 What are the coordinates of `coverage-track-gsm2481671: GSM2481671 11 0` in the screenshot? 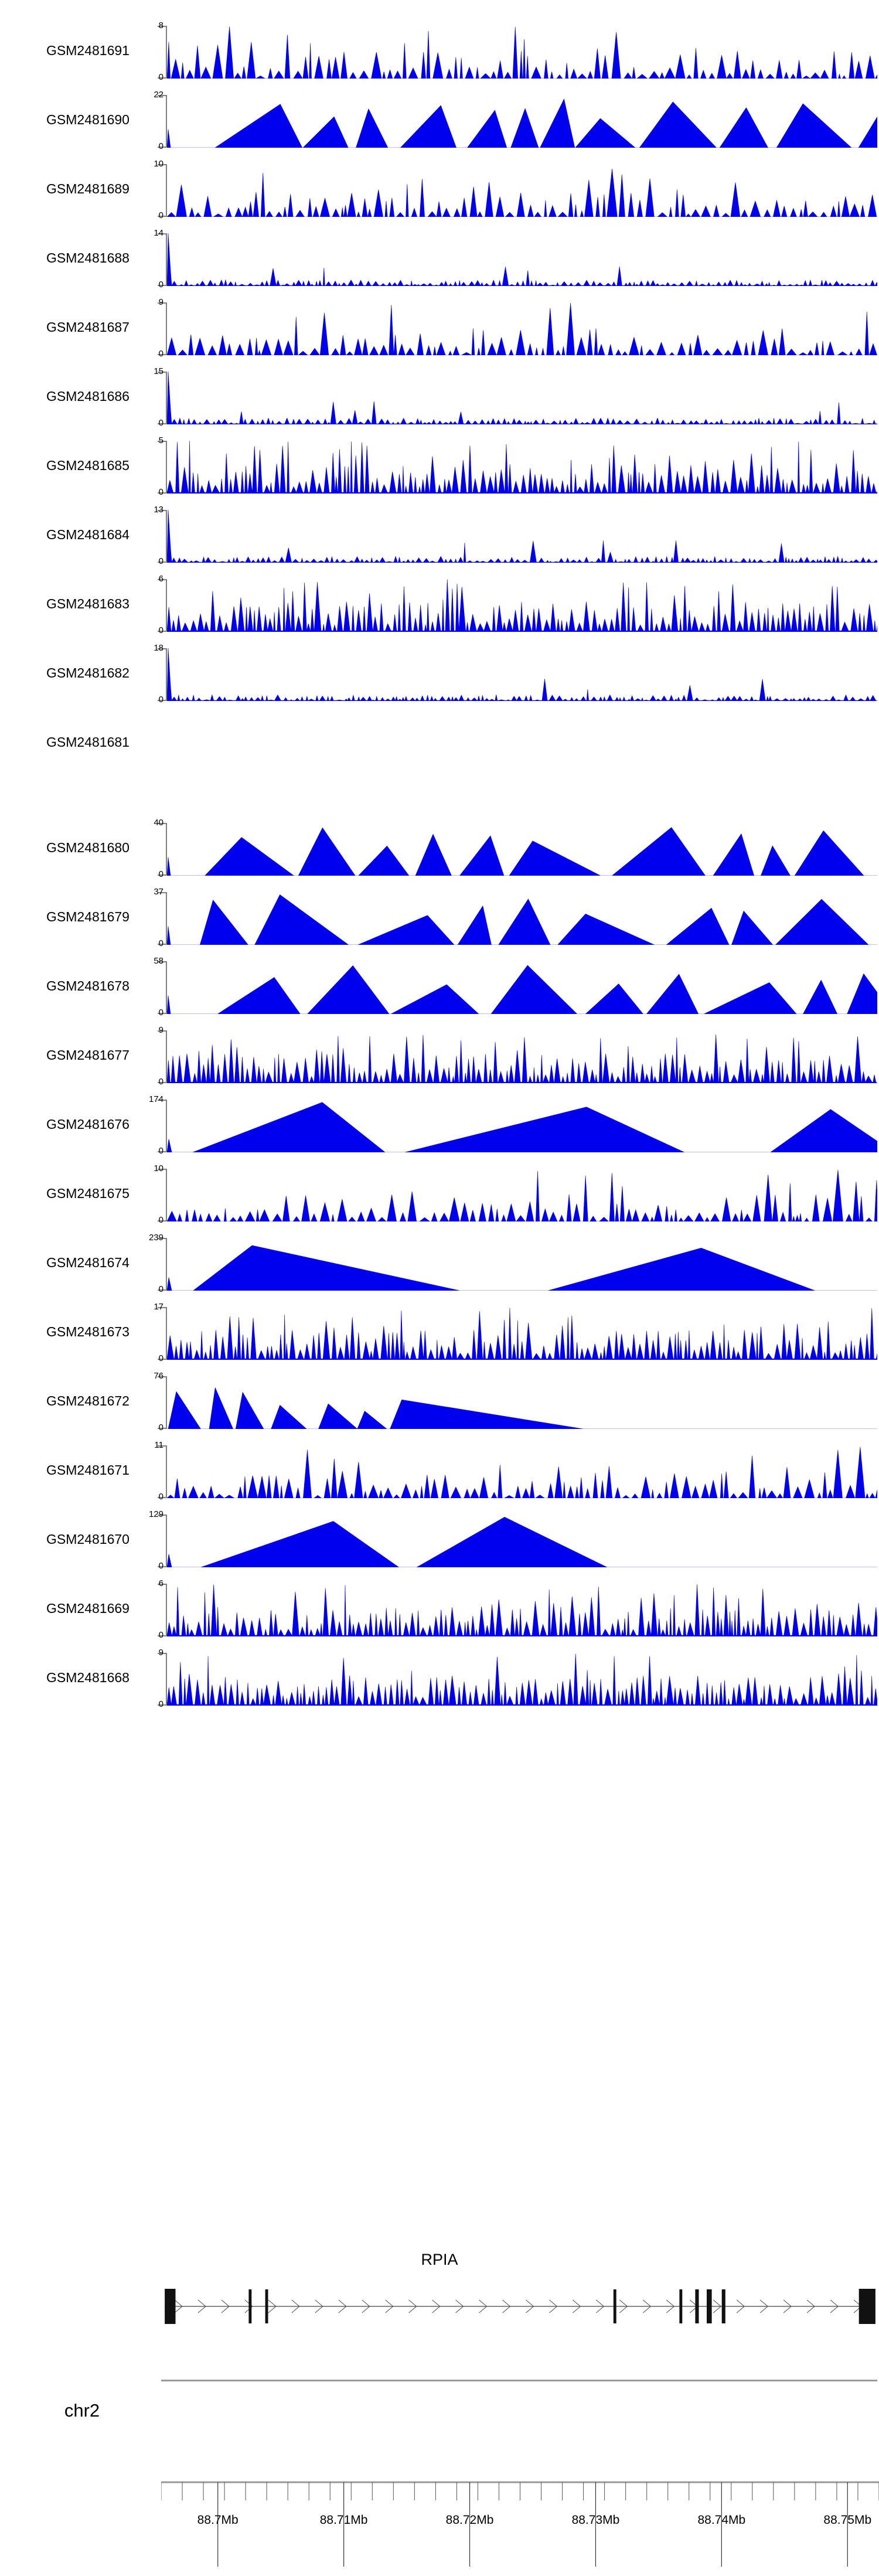 It's located at (439, 1471).